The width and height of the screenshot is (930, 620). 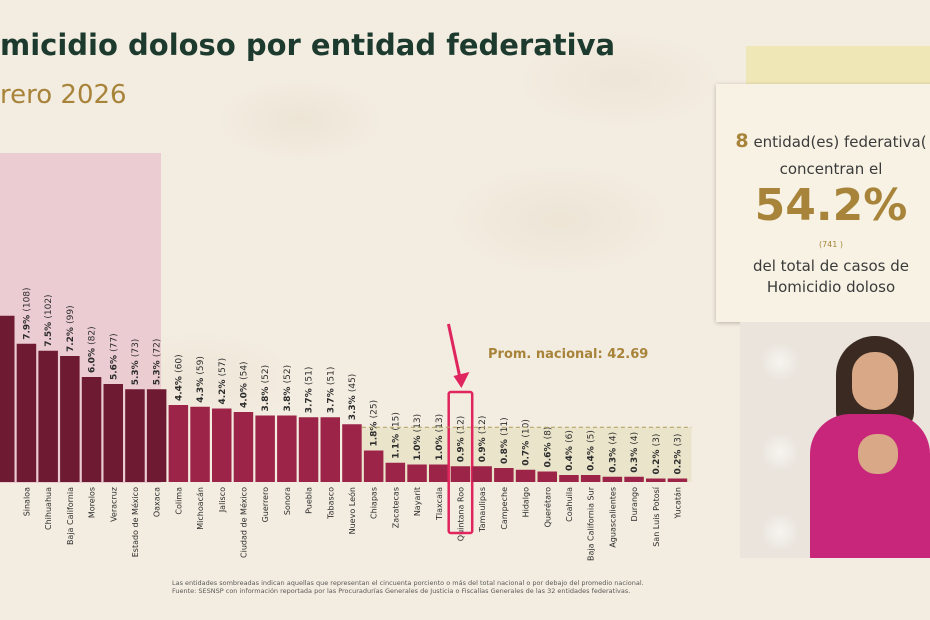 What do you see at coordinates (460, 474) in the screenshot?
I see `bar-quintana-roo` at bounding box center [460, 474].